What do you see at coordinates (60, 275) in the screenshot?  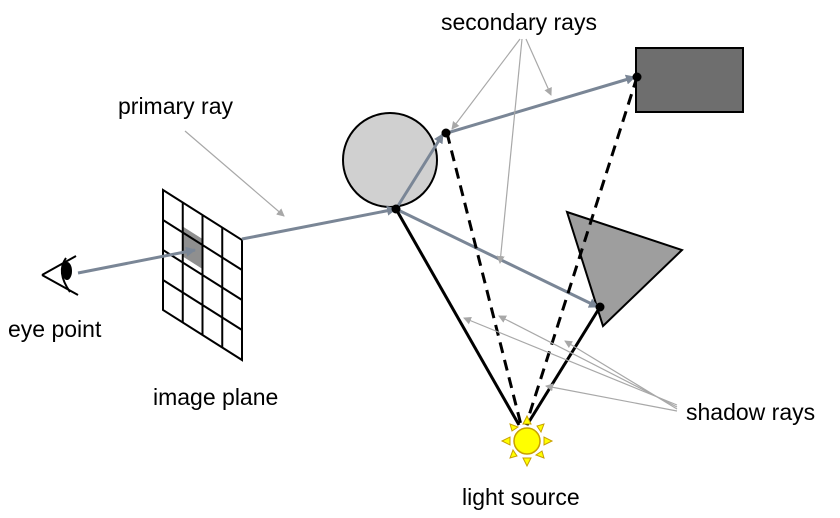 I see `eye-icon` at bounding box center [60, 275].